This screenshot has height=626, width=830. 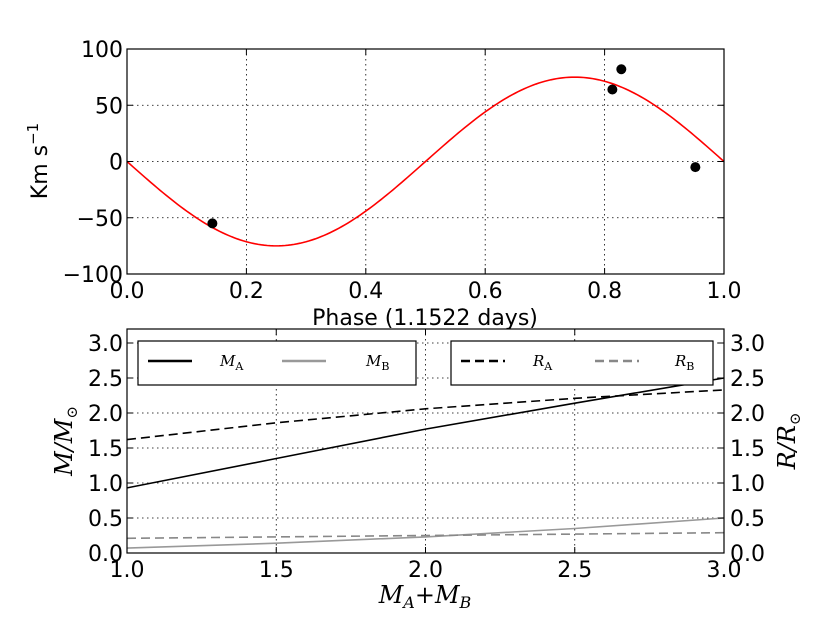 What do you see at coordinates (105, 344) in the screenshot?
I see `mr-left-y-tick-label: 3.0` at bounding box center [105, 344].